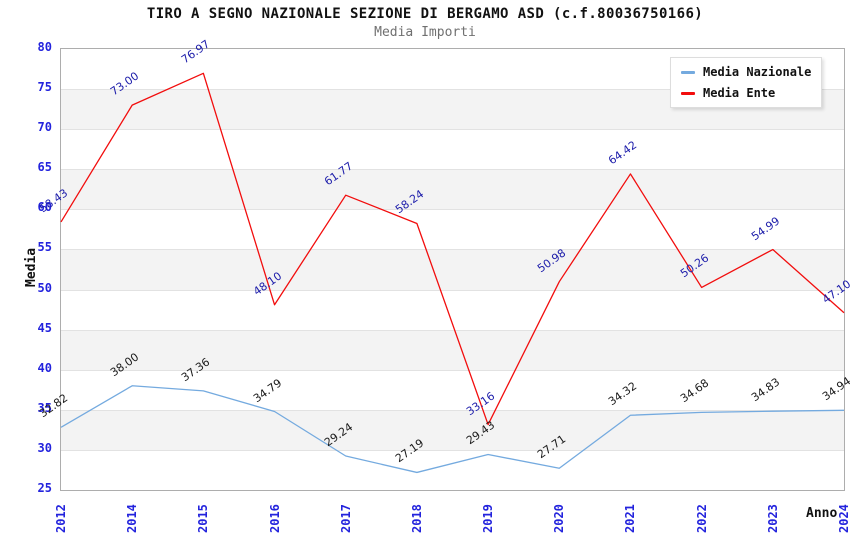 This screenshot has height=550, width=850. Describe the element at coordinates (630, 518) in the screenshot. I see `x-tick-label: 2021` at that location.